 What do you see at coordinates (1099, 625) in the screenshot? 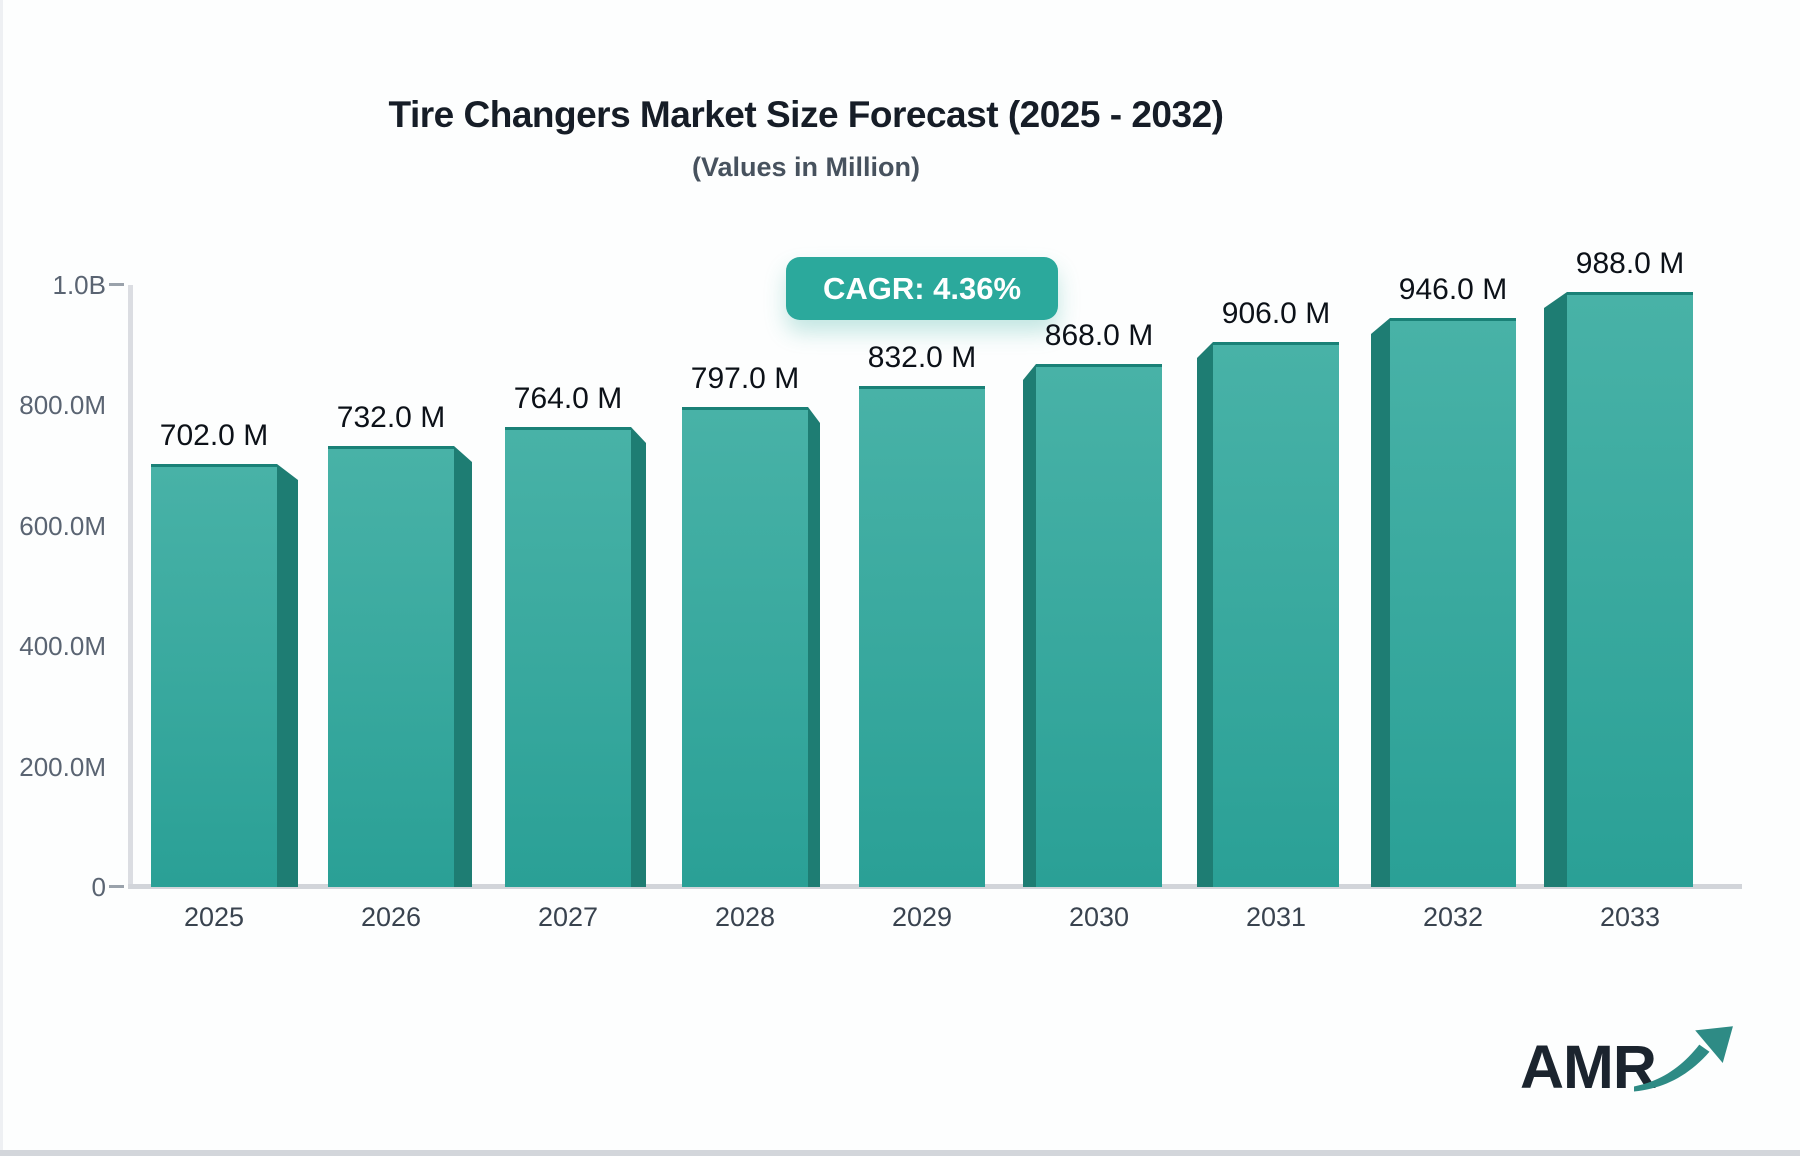
I see `bar-2030` at bounding box center [1099, 625].